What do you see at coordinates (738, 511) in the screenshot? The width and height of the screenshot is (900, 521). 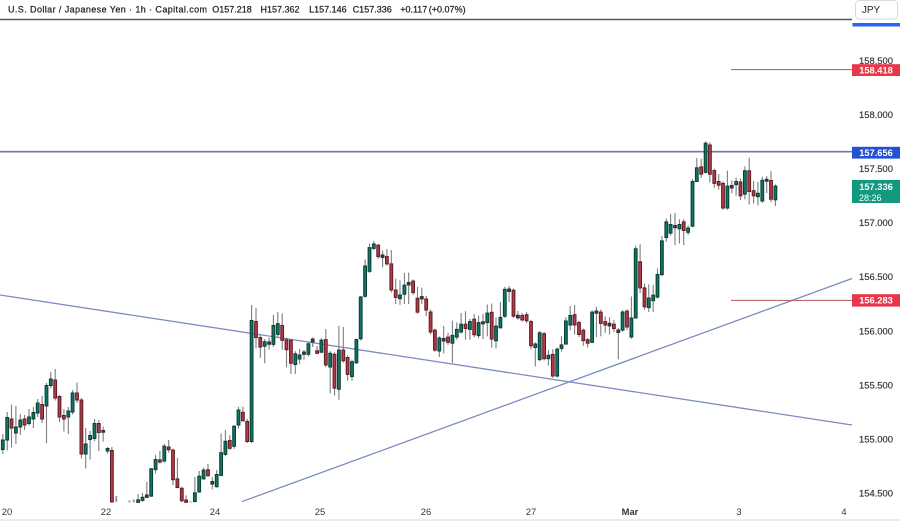 I see `svg-text: 3` at bounding box center [738, 511].